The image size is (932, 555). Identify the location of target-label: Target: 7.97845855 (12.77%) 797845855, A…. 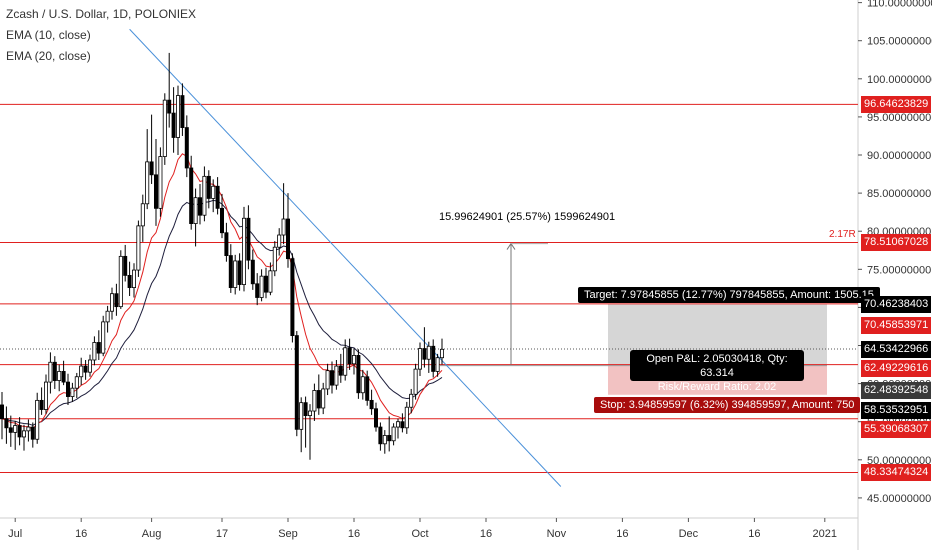
(729, 295).